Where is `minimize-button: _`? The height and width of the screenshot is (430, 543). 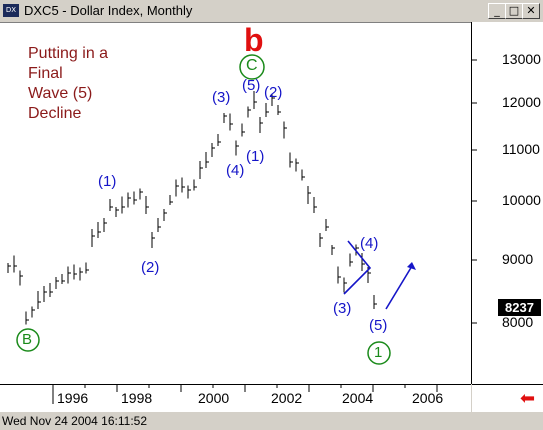
minimize-button: _ is located at coordinates (497, 11).